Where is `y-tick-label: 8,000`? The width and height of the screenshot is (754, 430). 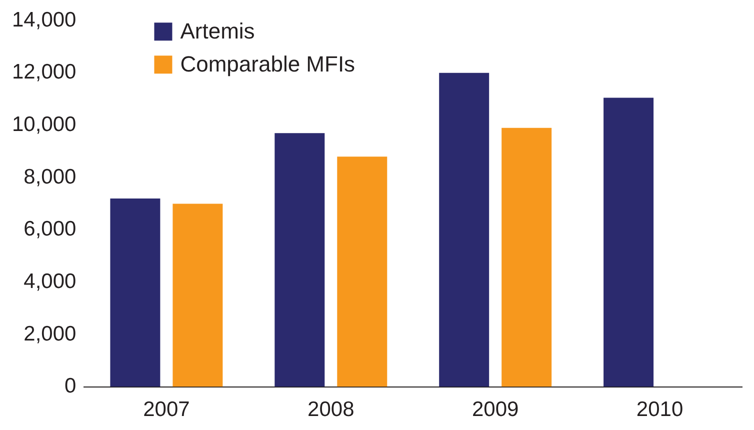 y-tick-label: 8,000 is located at coordinates (50, 176).